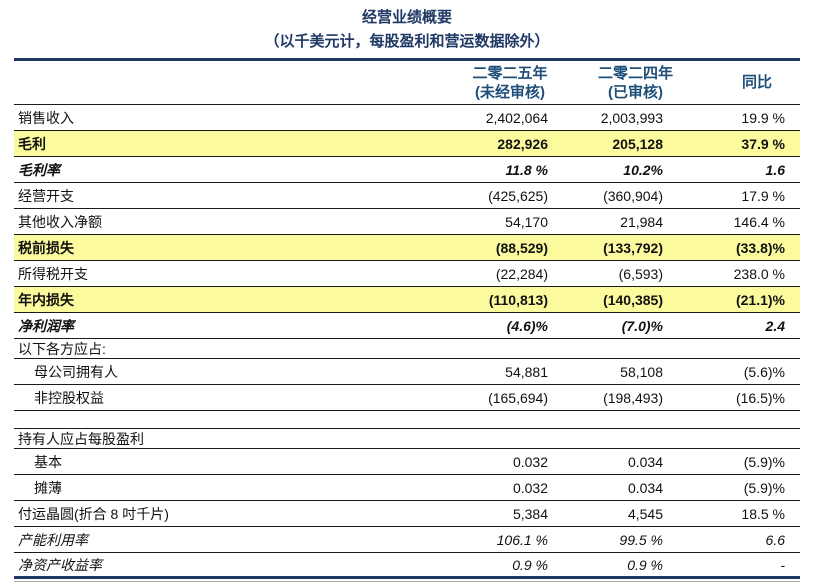  Describe the element at coordinates (763, 117) in the screenshot. I see `value-yoy: 19.9 %` at that location.